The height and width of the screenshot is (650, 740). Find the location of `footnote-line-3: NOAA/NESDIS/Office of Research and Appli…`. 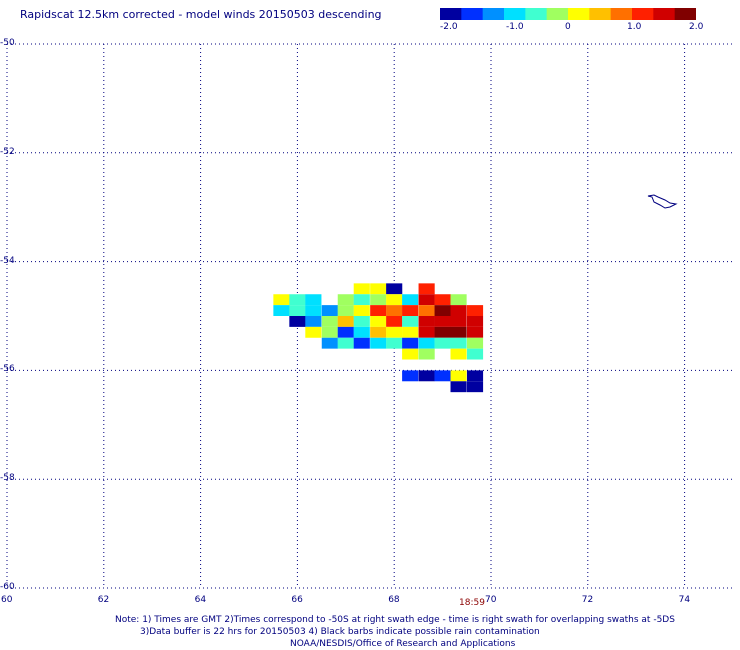

footnote-line-3: NOAA/NESDIS/Office of Research and Appli… is located at coordinates (403, 644).